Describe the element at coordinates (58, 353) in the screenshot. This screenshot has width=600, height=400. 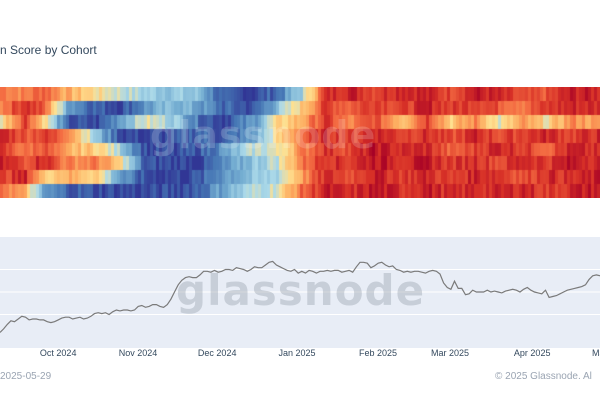
I see `x-tick-label: Oct 2024` at that location.